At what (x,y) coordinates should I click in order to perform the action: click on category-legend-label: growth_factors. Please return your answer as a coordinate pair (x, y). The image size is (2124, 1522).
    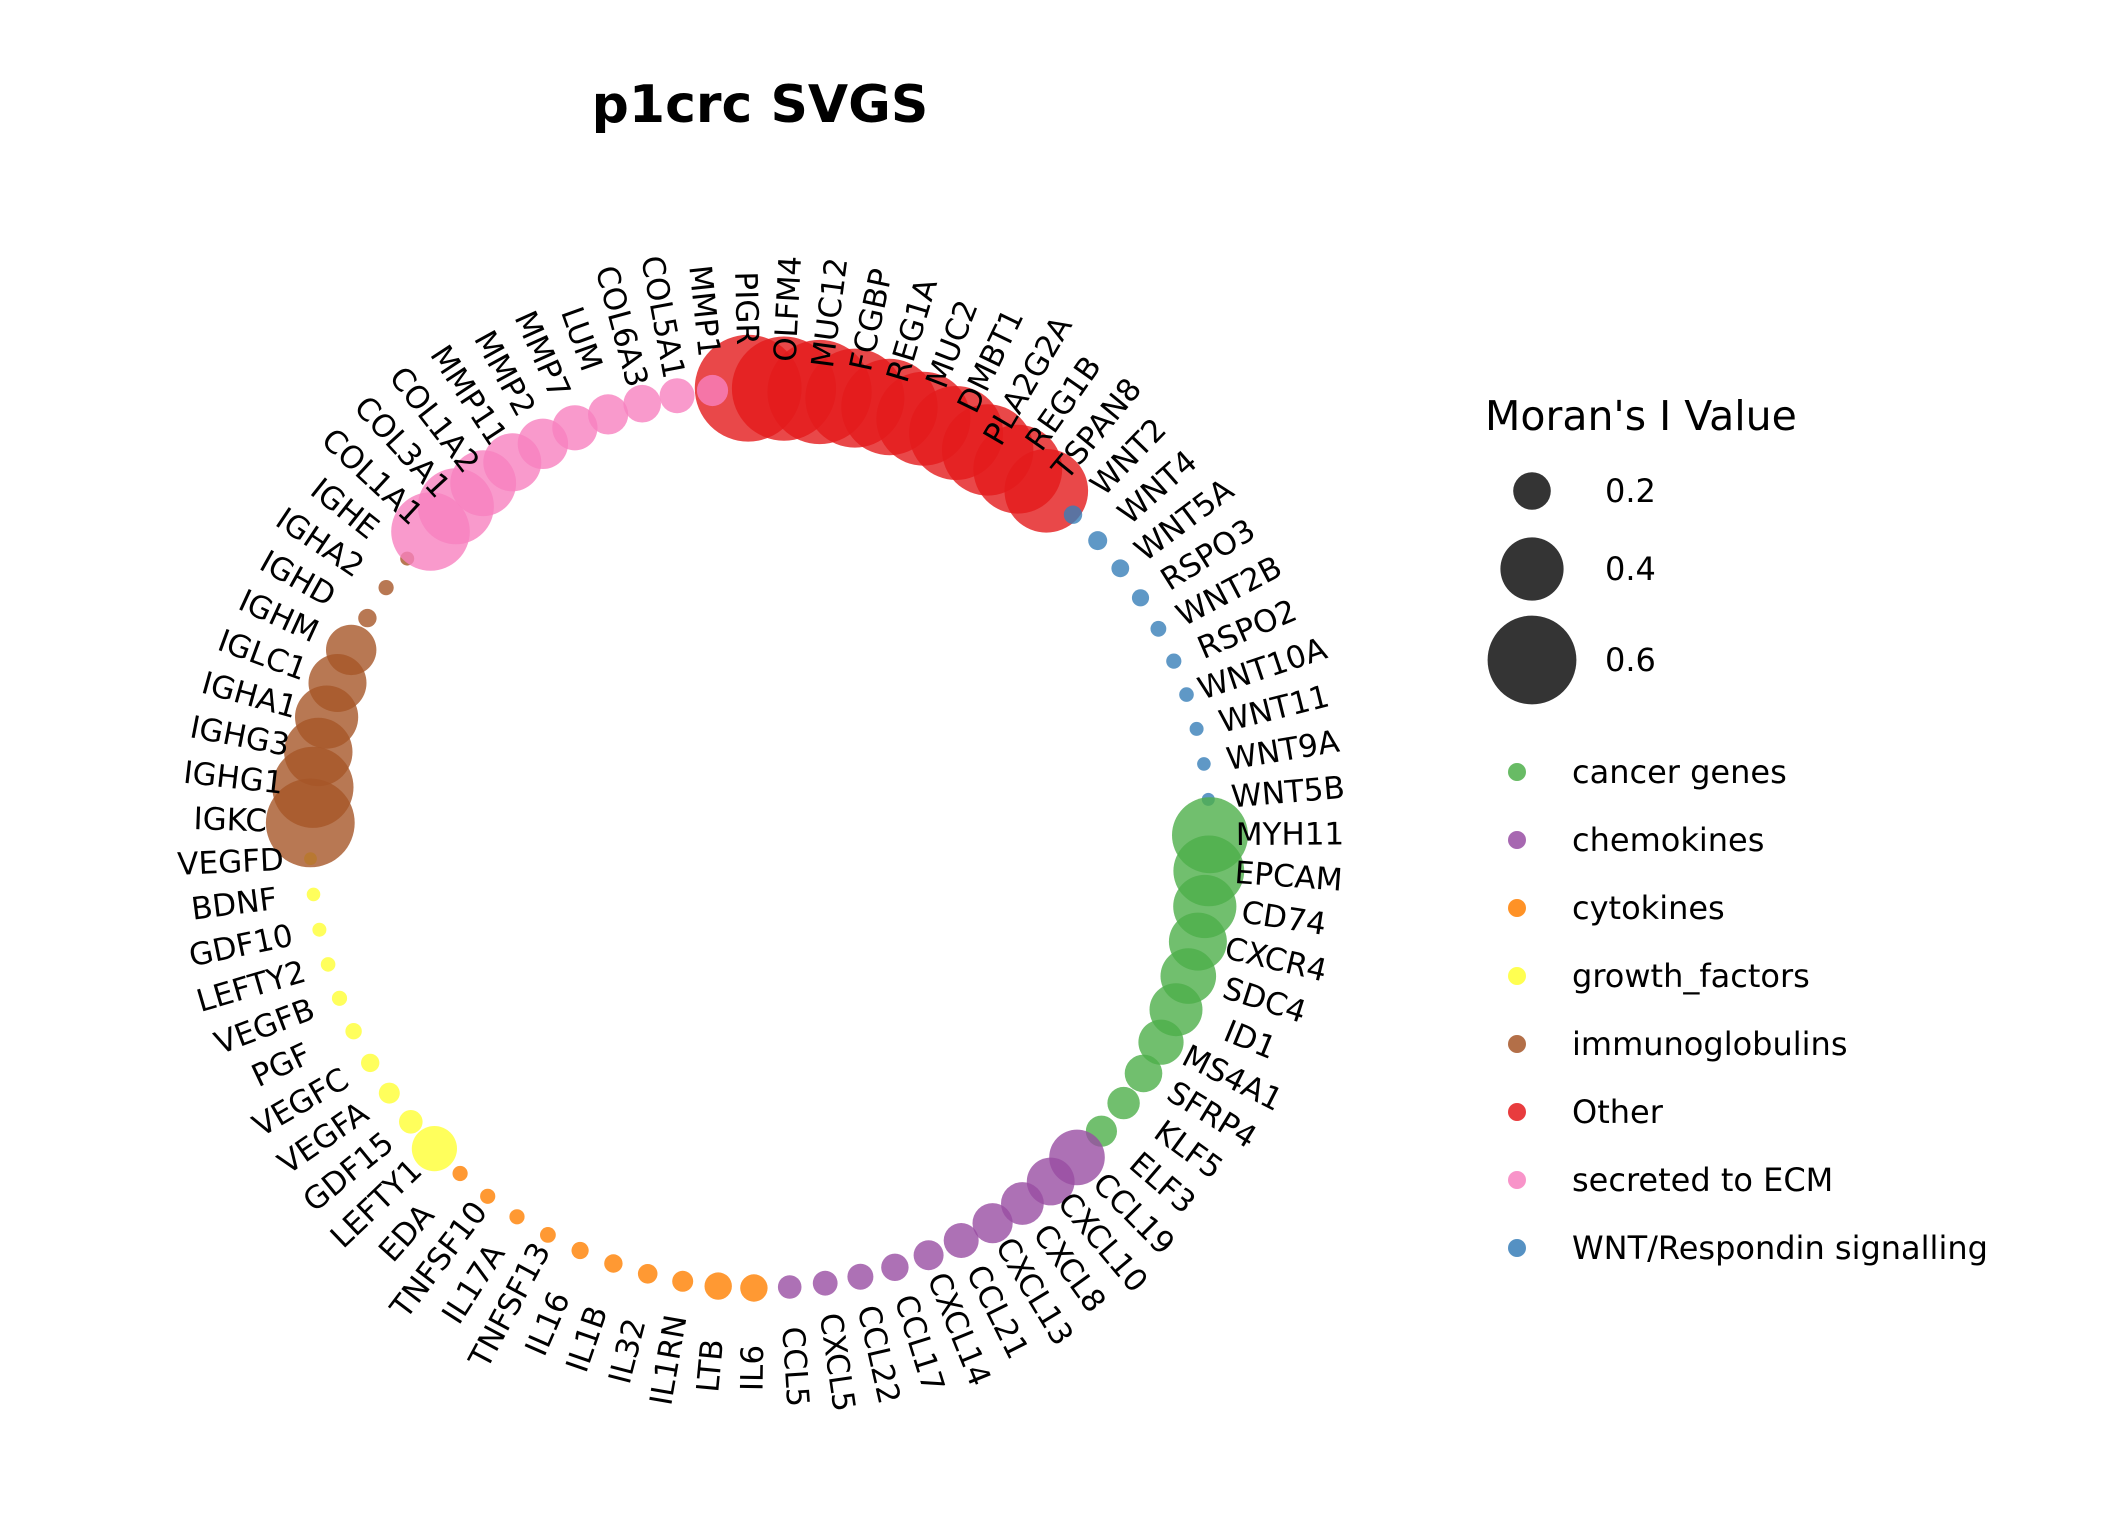
    Looking at the image, I should click on (1691, 976).